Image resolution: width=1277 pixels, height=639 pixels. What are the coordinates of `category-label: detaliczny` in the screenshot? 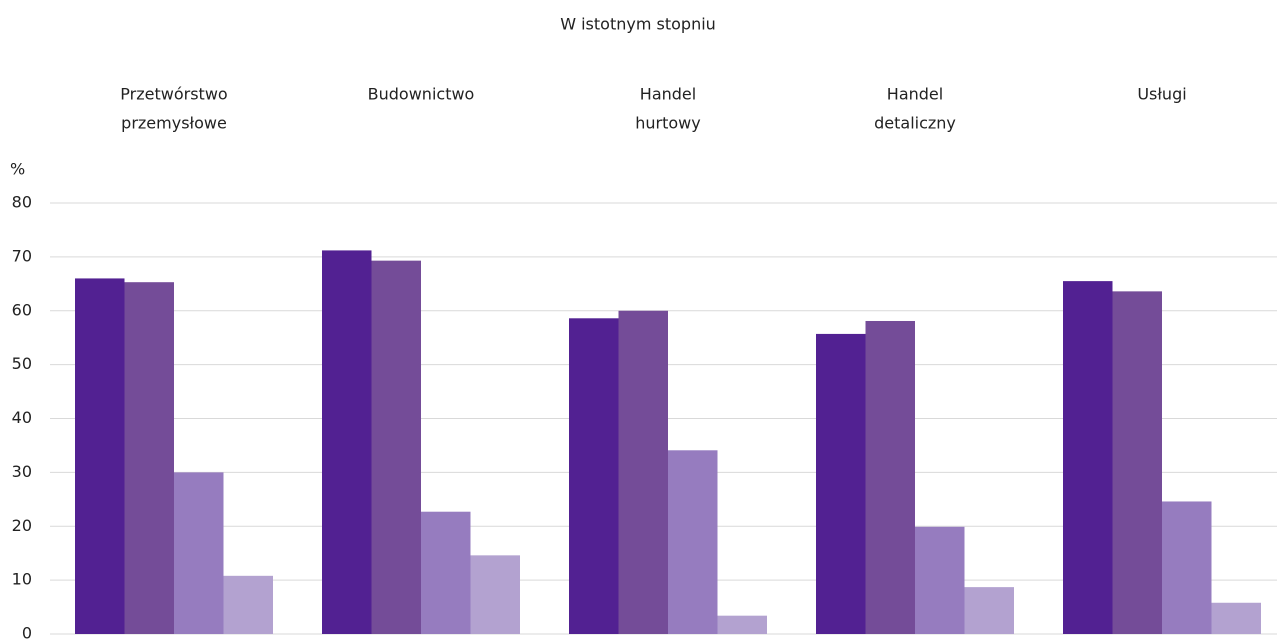 It's located at (915, 123).